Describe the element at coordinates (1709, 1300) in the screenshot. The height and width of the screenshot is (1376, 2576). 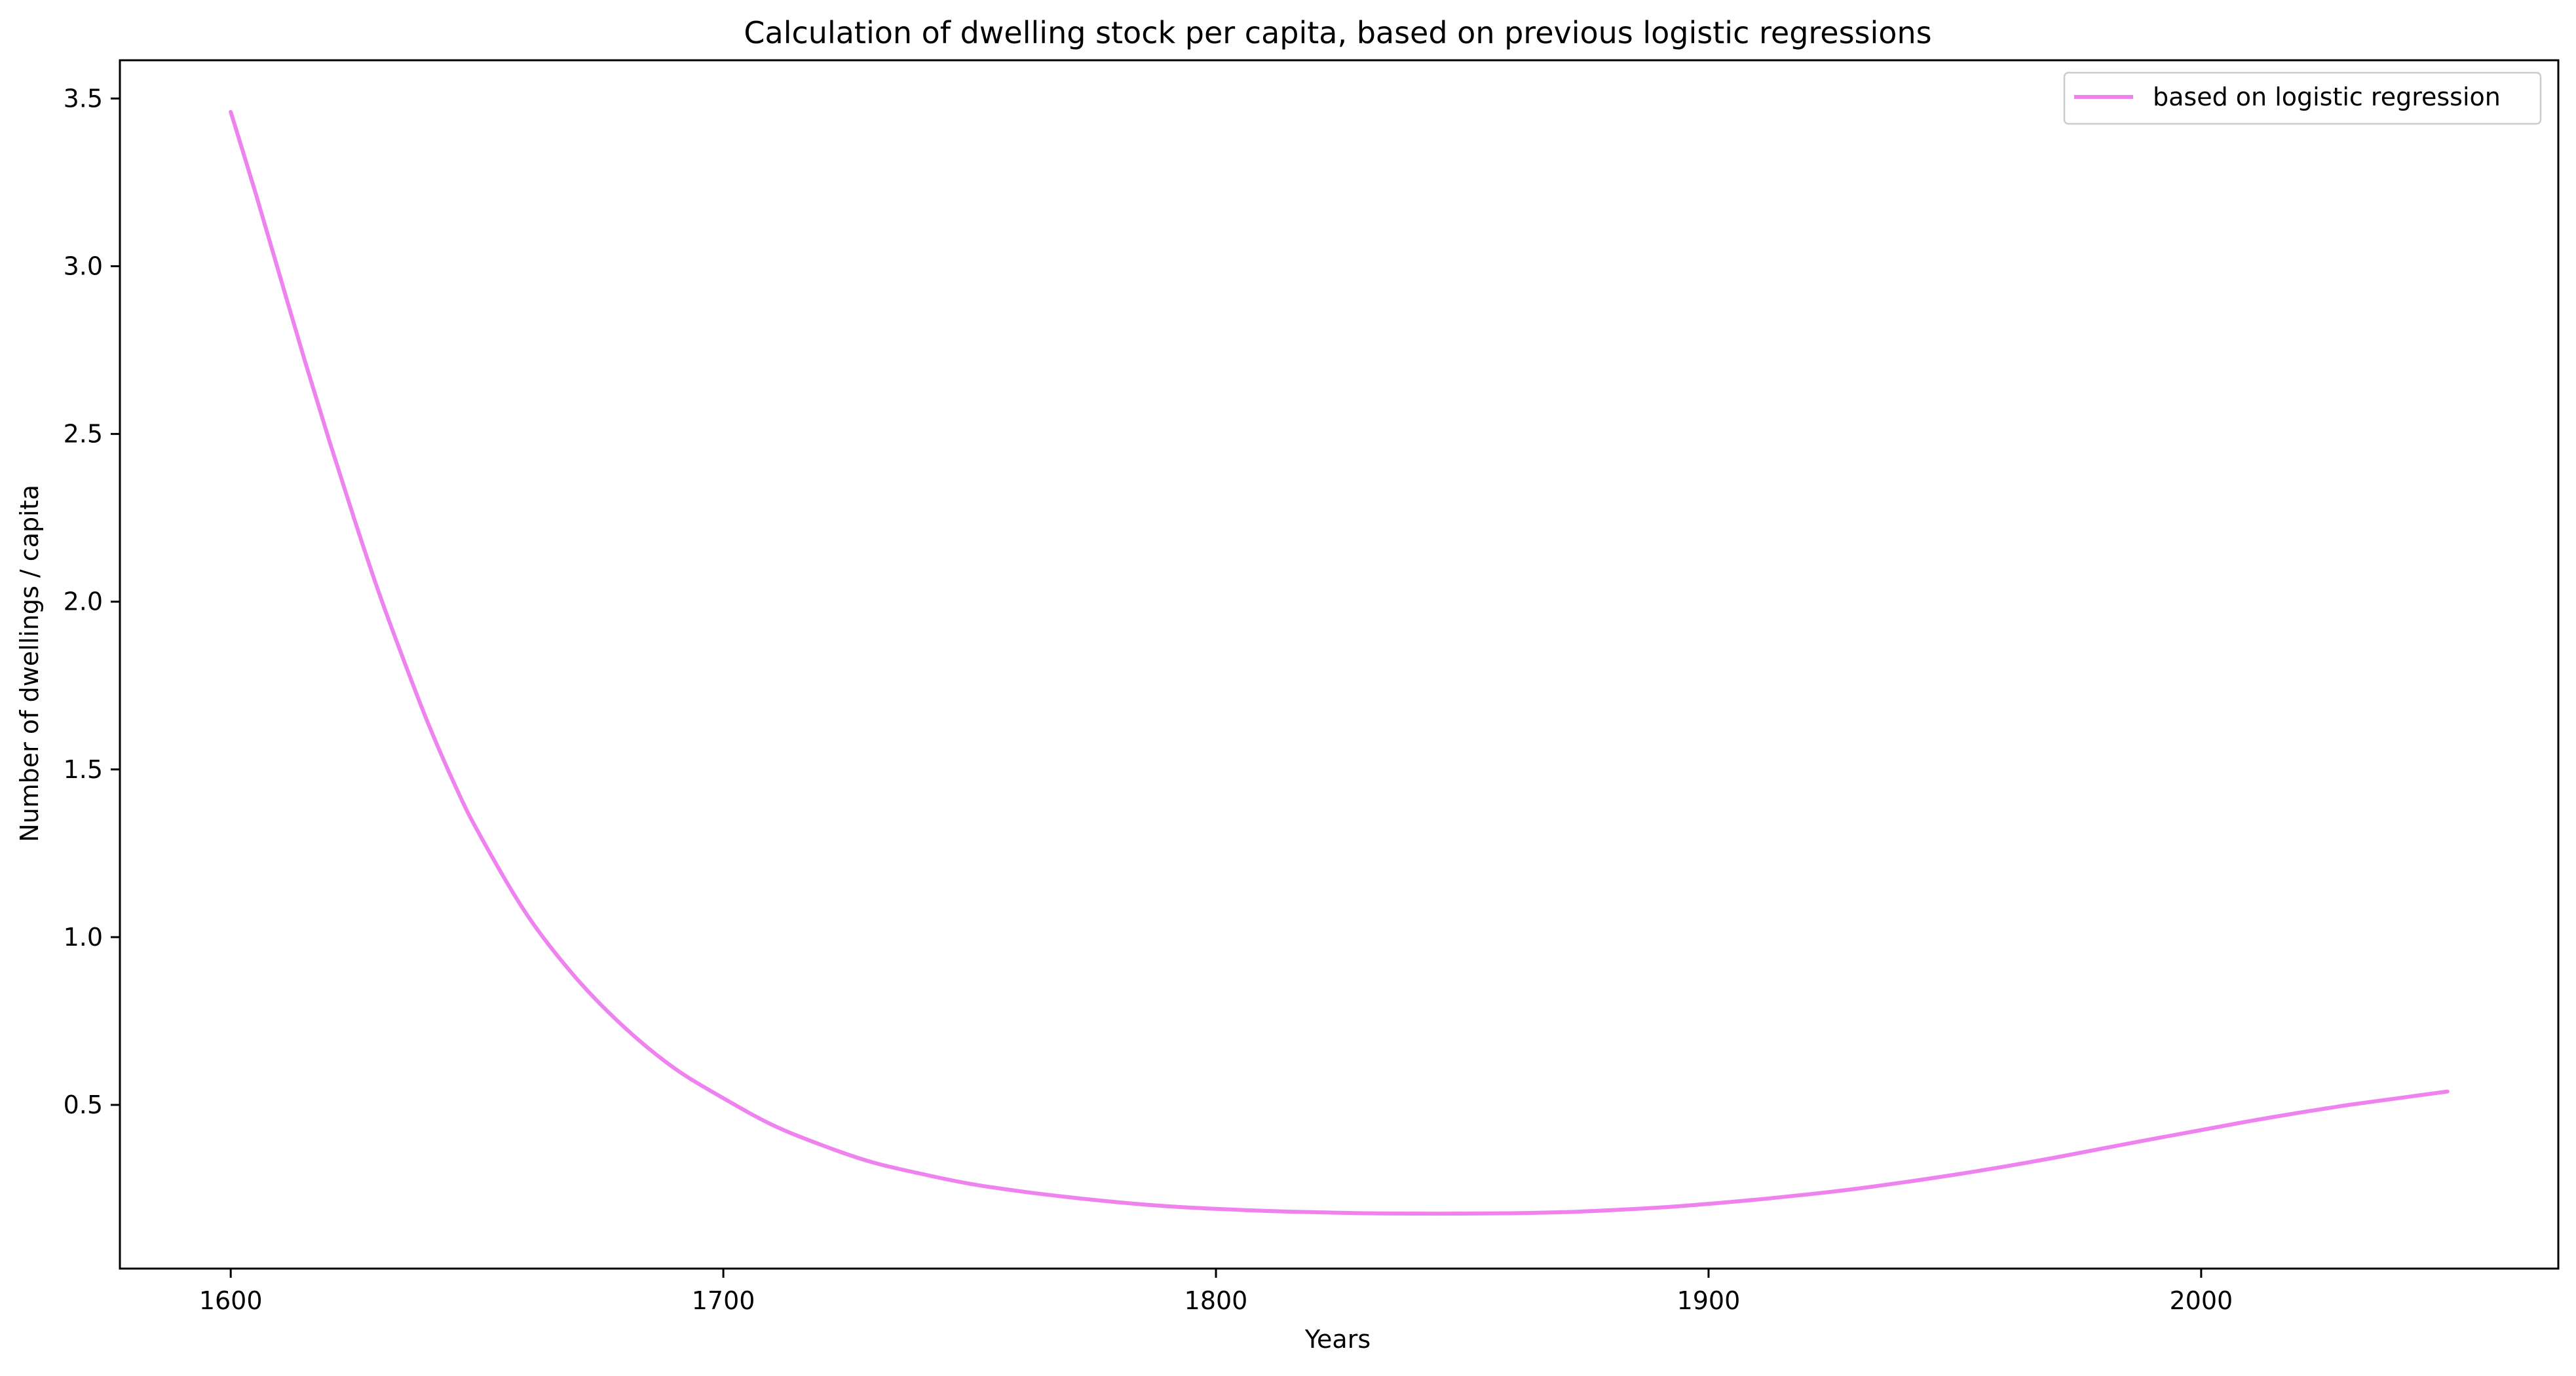
I see `x-tick-label: 1900` at that location.